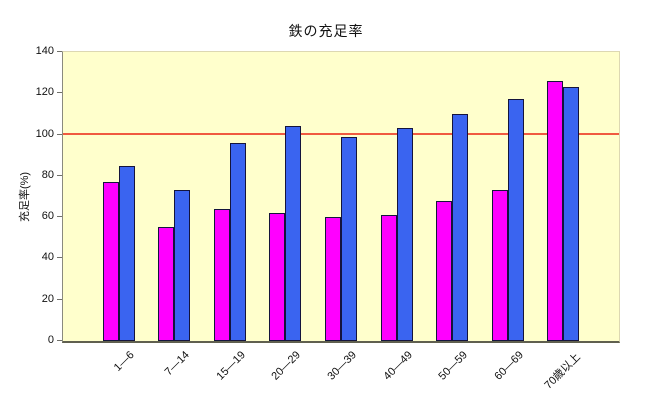 This screenshot has width=652, height=412. Describe the element at coordinates (47, 299) in the screenshot. I see `y-tick-label-20: 20` at that location.